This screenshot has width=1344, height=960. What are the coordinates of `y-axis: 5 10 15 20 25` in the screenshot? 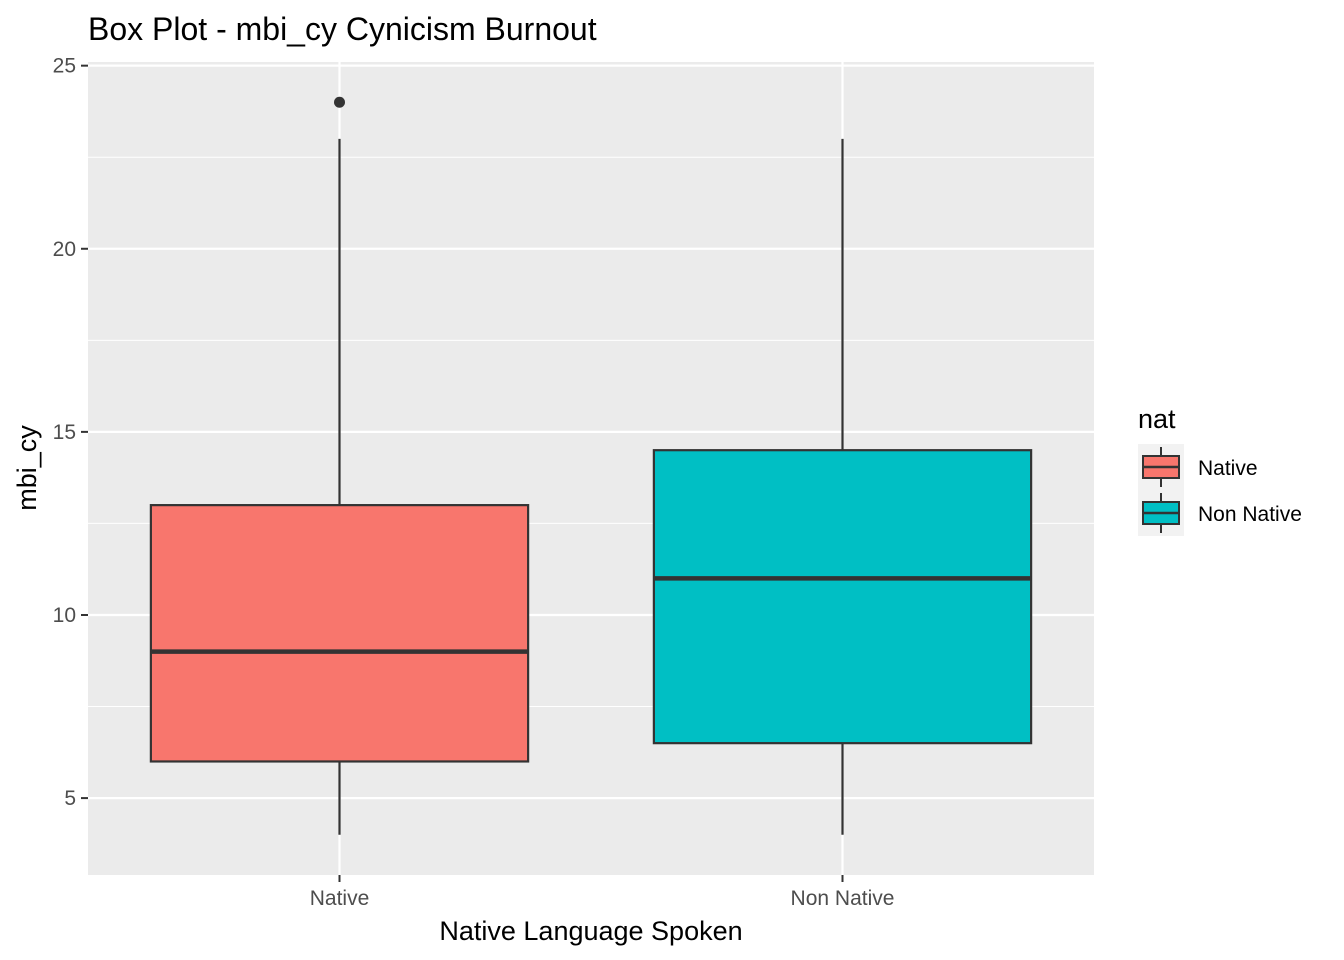 It's located at (70, 432).